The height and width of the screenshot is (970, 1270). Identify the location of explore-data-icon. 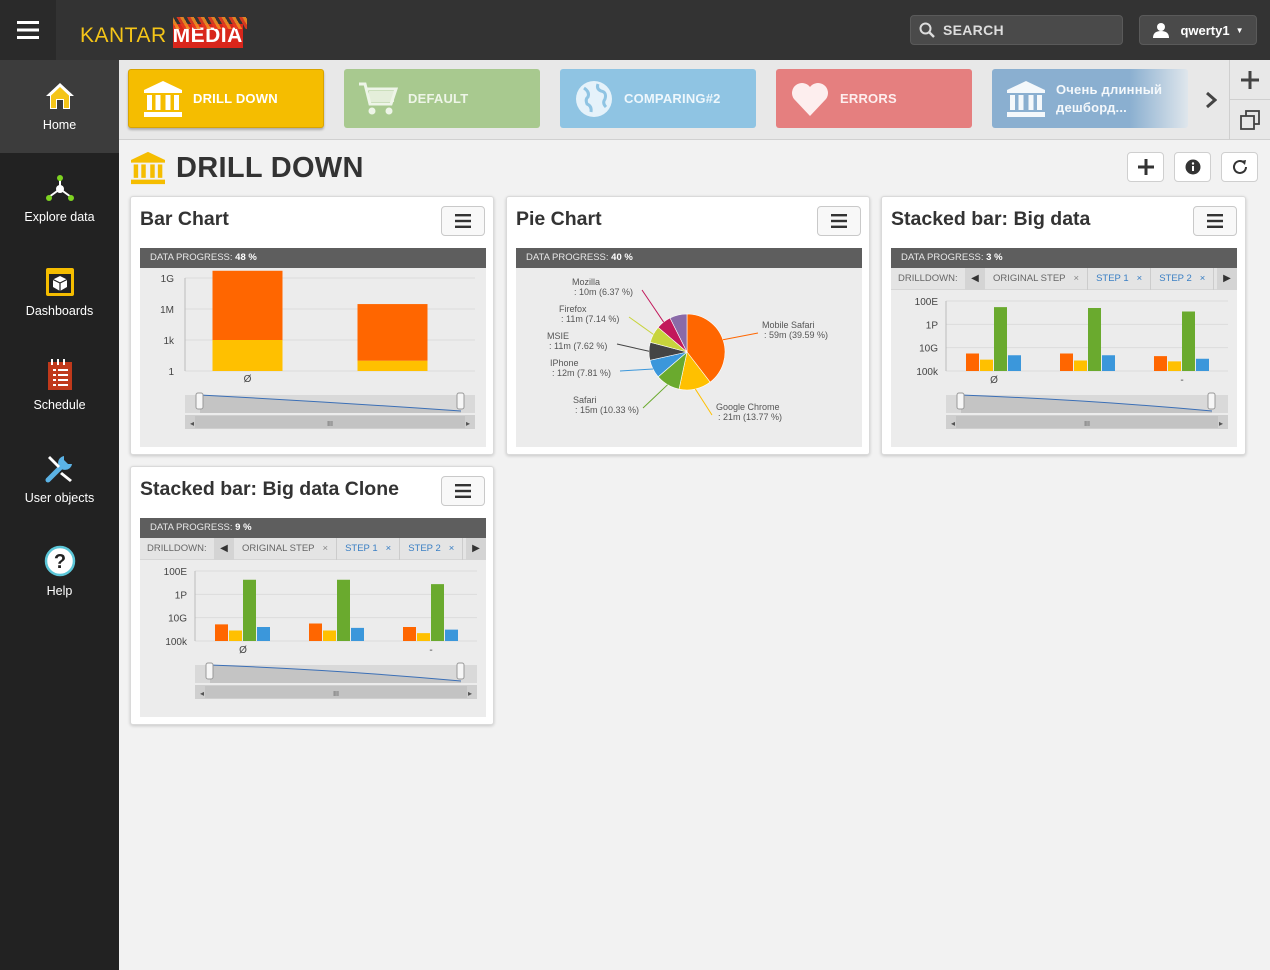
(60, 189).